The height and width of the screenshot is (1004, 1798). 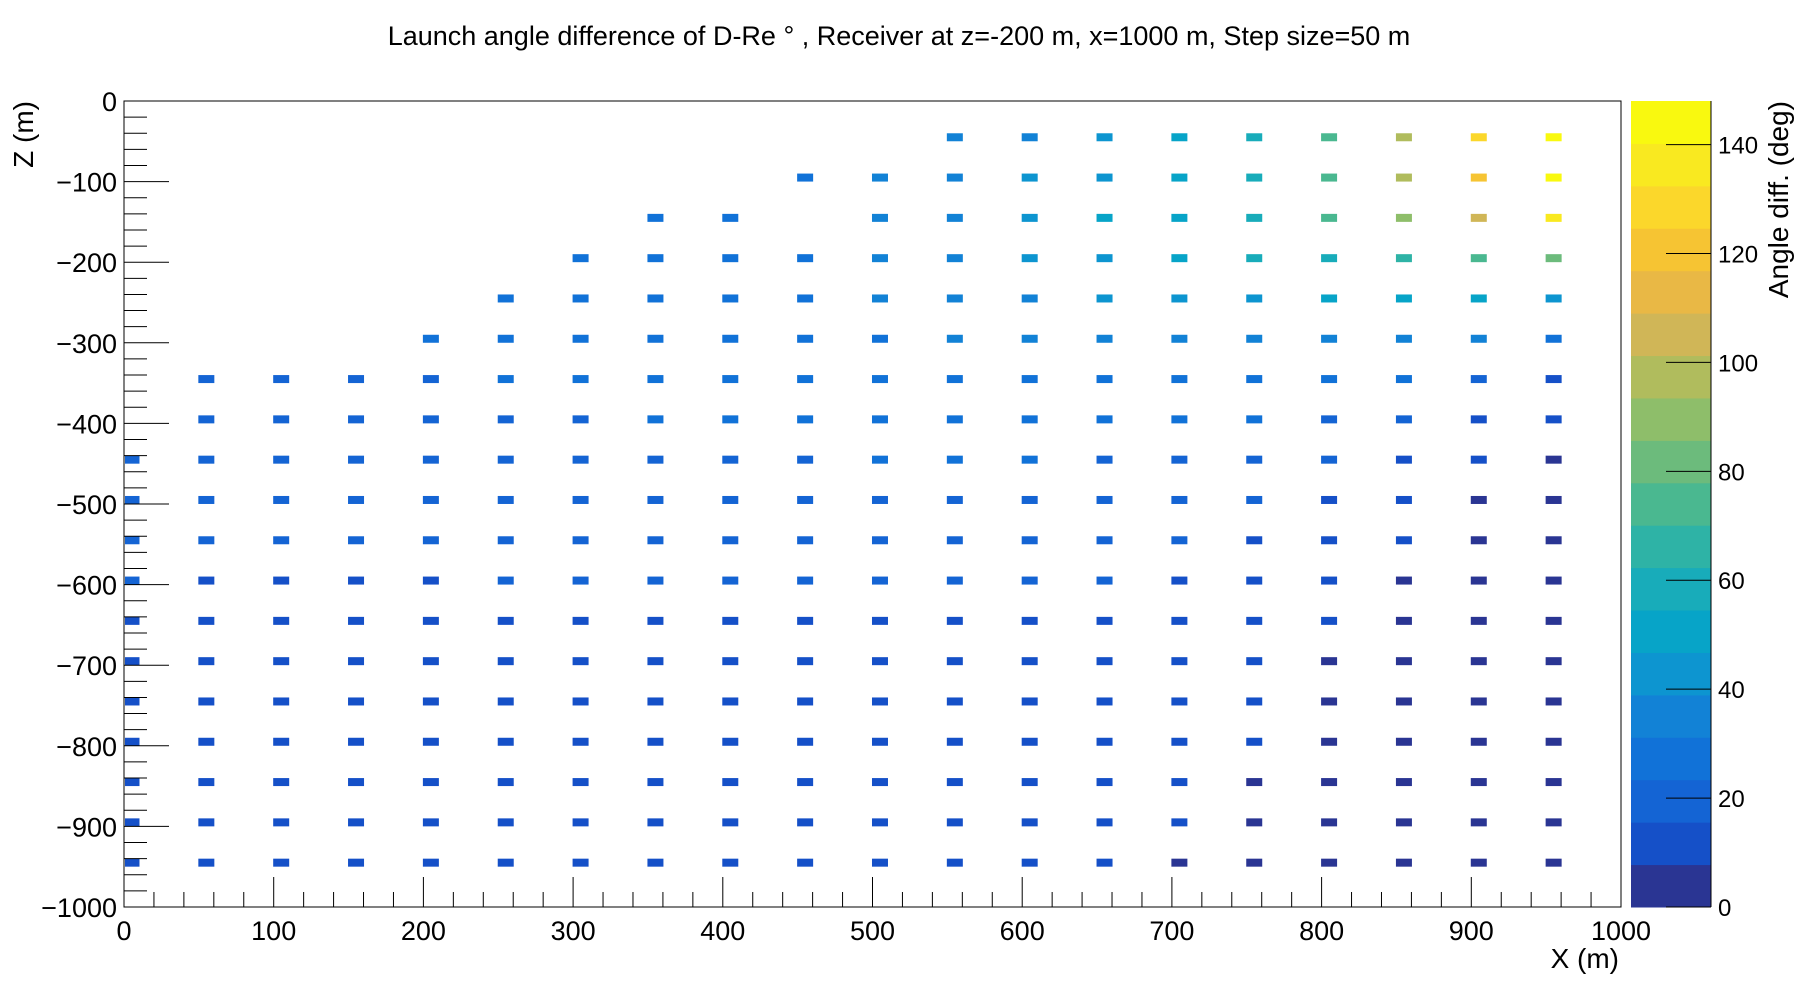 What do you see at coordinates (86, 263) in the screenshot?
I see `y-tick-label: −200` at bounding box center [86, 263].